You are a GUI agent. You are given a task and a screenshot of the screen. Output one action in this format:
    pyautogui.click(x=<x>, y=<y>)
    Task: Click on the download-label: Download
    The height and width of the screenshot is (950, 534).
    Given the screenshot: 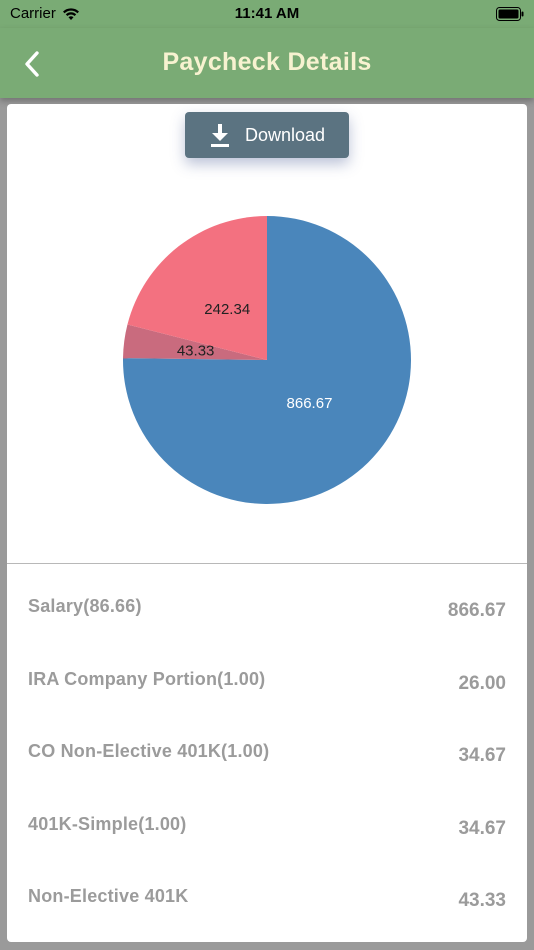 What is the action you would take?
    pyautogui.click(x=285, y=134)
    